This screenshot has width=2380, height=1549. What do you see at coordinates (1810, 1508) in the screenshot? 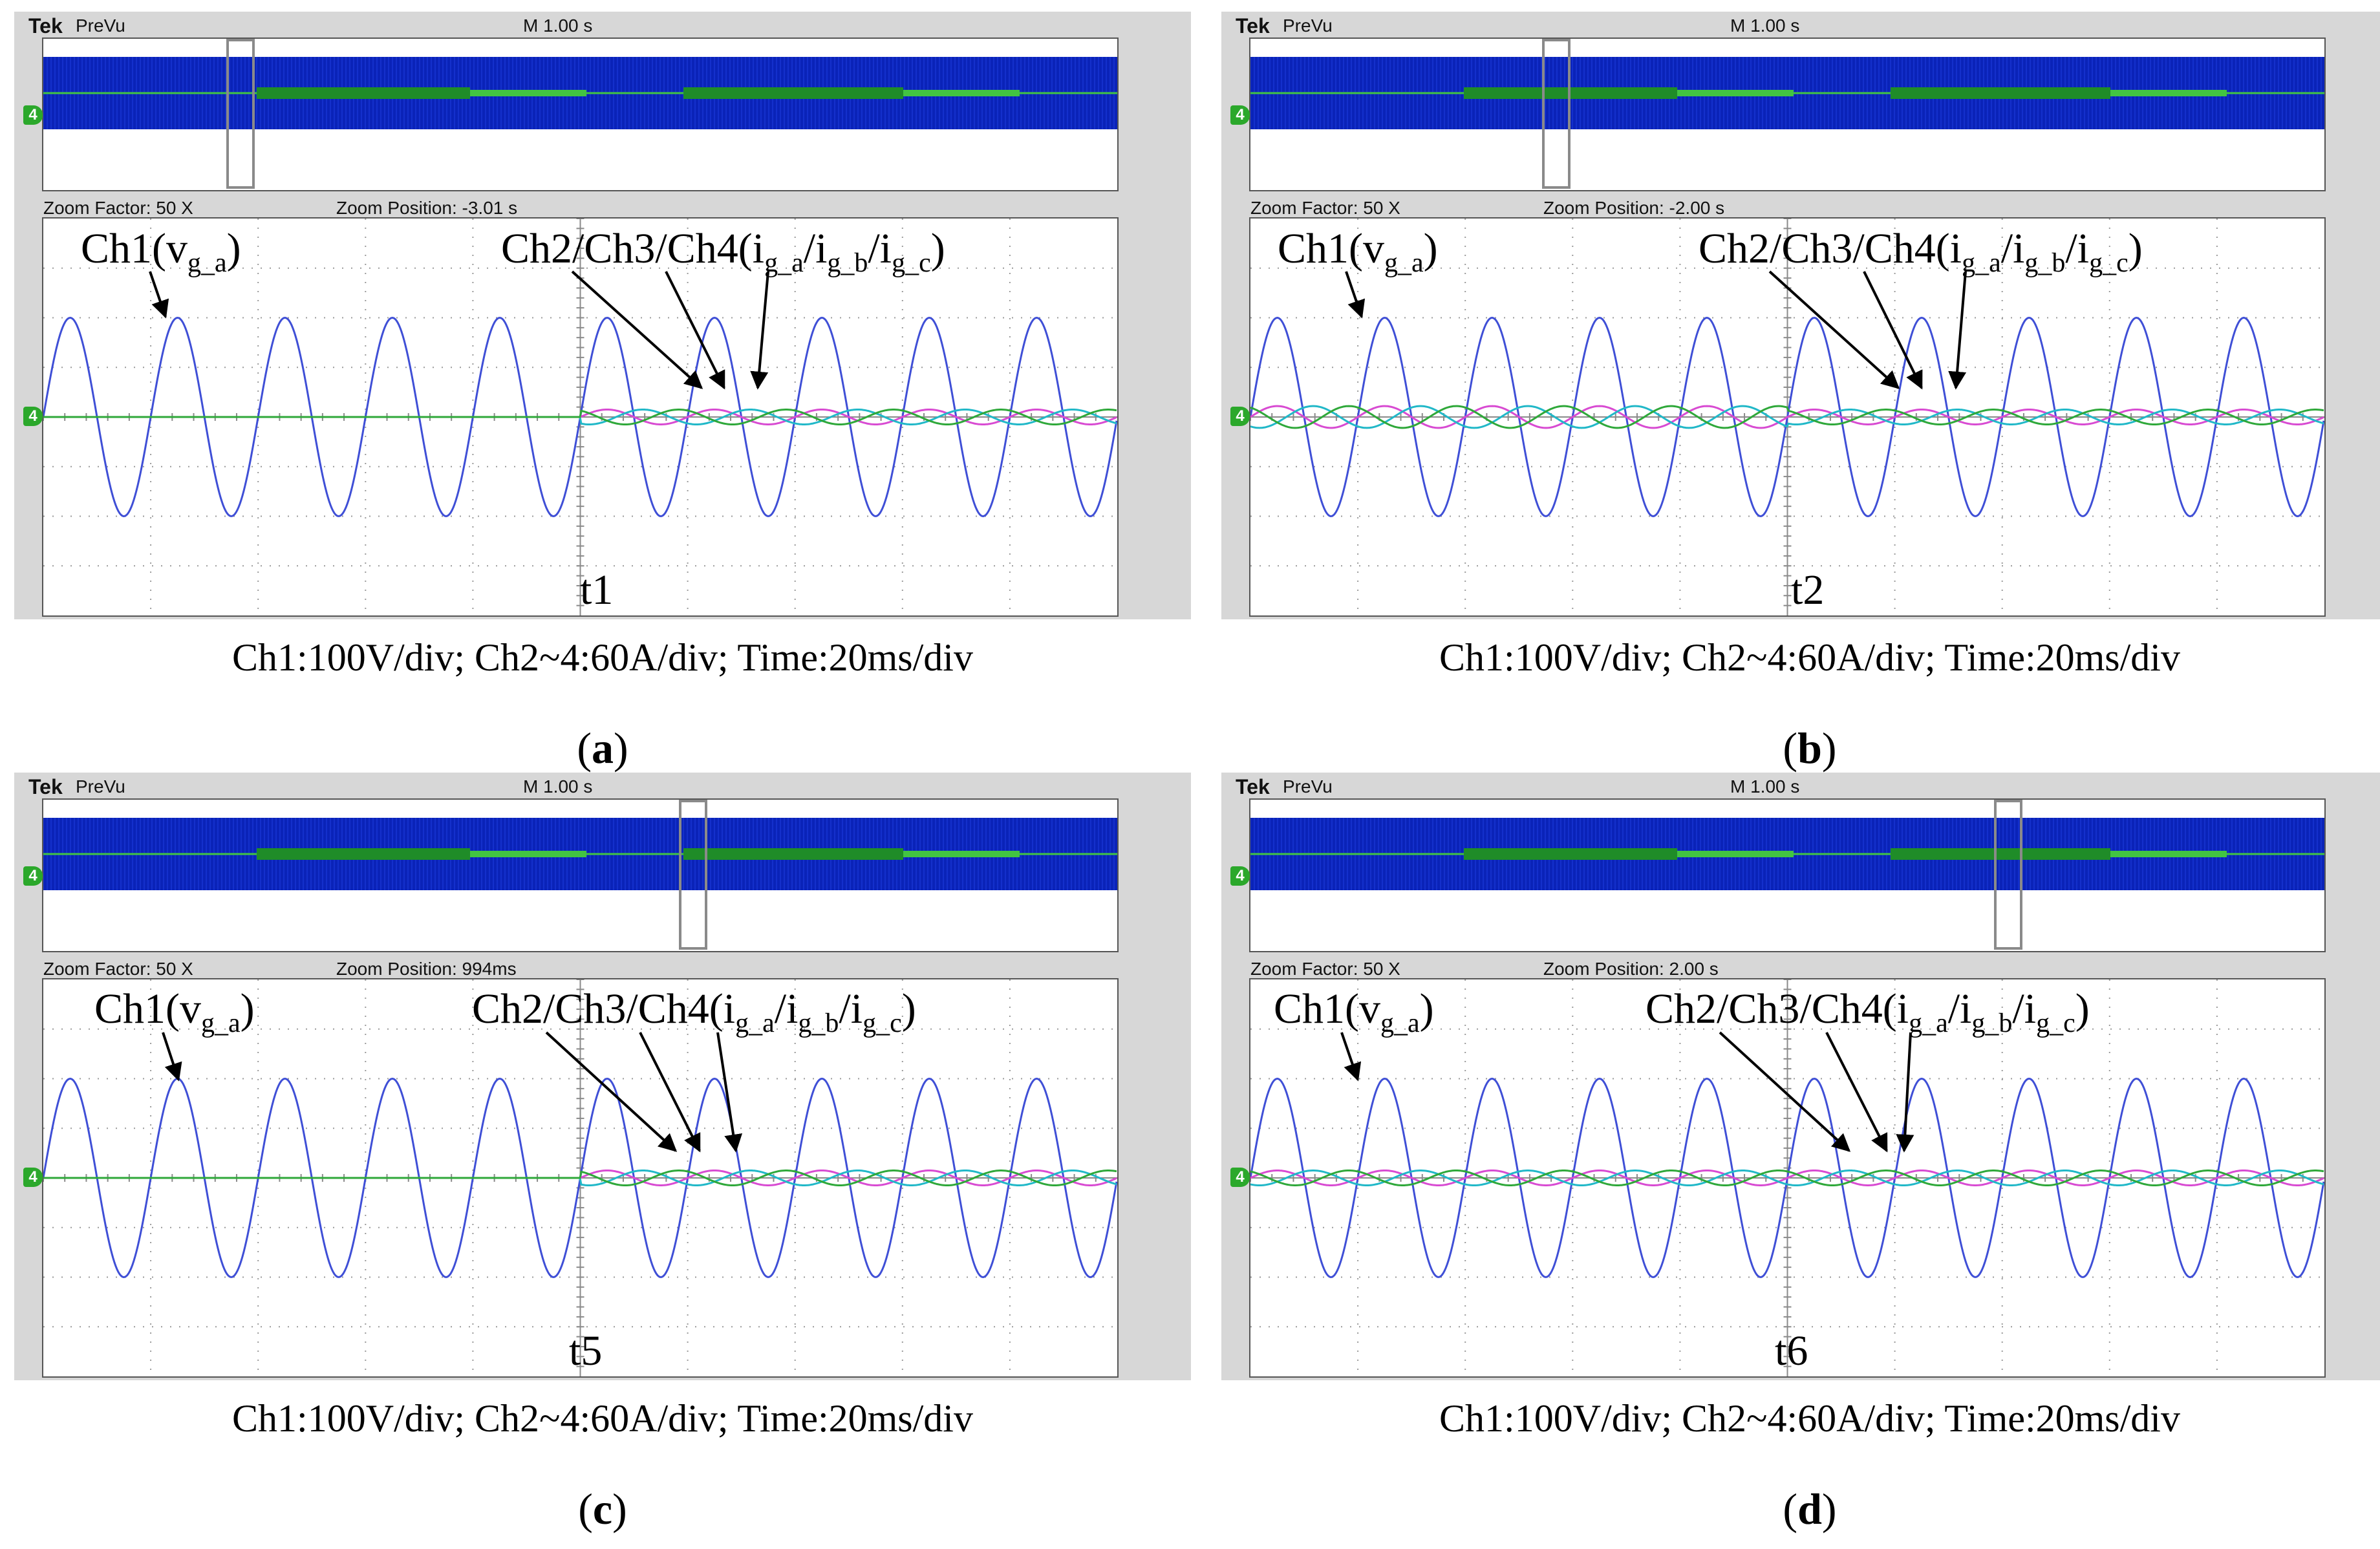
I see `panel-label: (d)` at bounding box center [1810, 1508].